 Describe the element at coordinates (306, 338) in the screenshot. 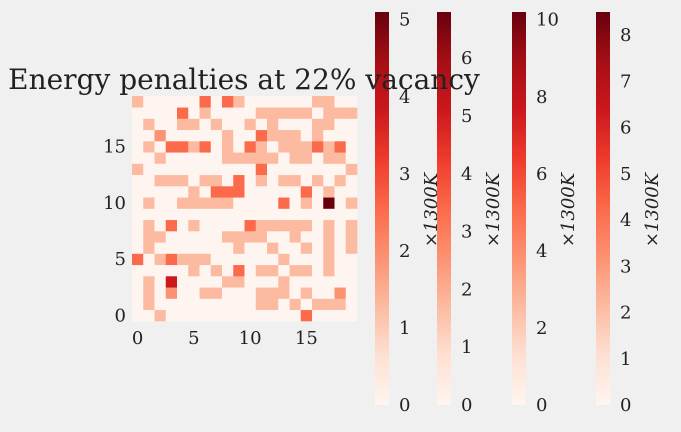

I see `x-tick-label: 15` at that location.